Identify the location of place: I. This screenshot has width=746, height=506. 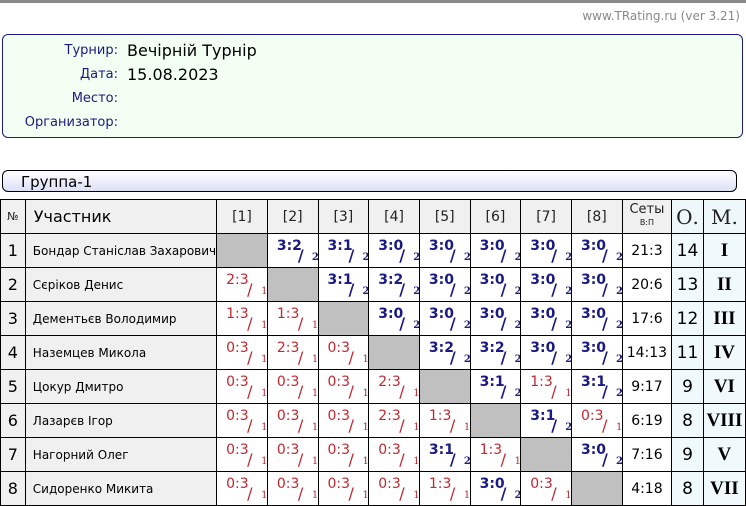
(724, 250).